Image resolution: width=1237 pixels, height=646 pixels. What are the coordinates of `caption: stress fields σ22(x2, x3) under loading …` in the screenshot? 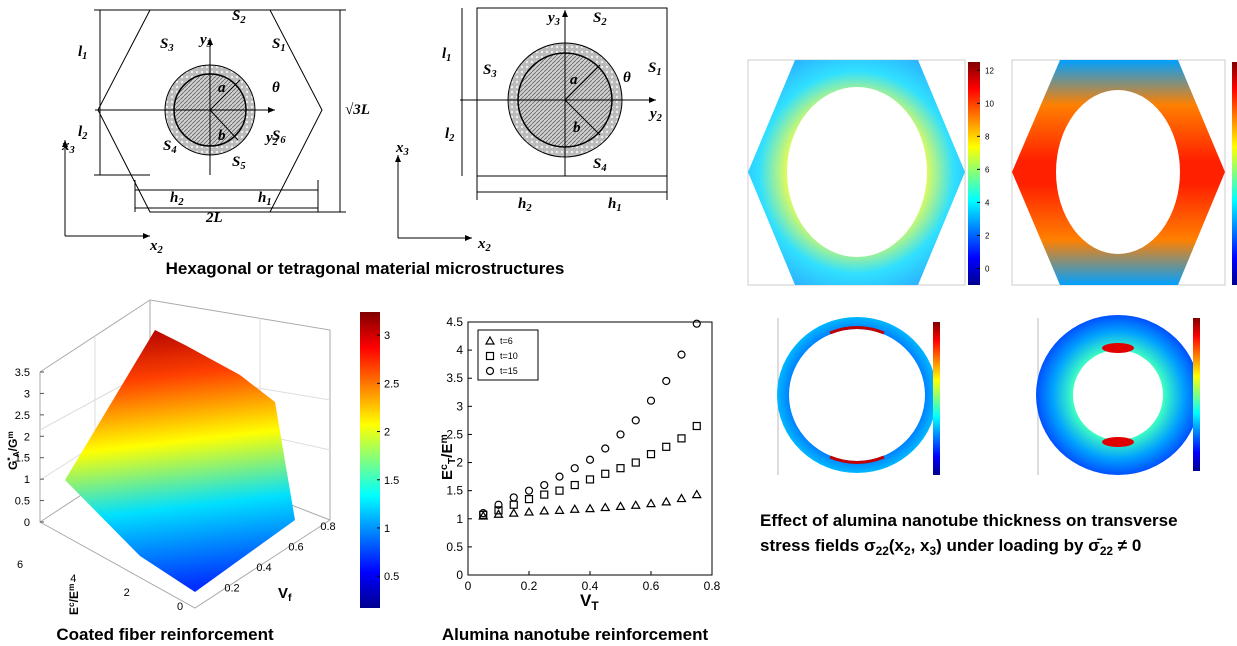 It's located at (950, 547).